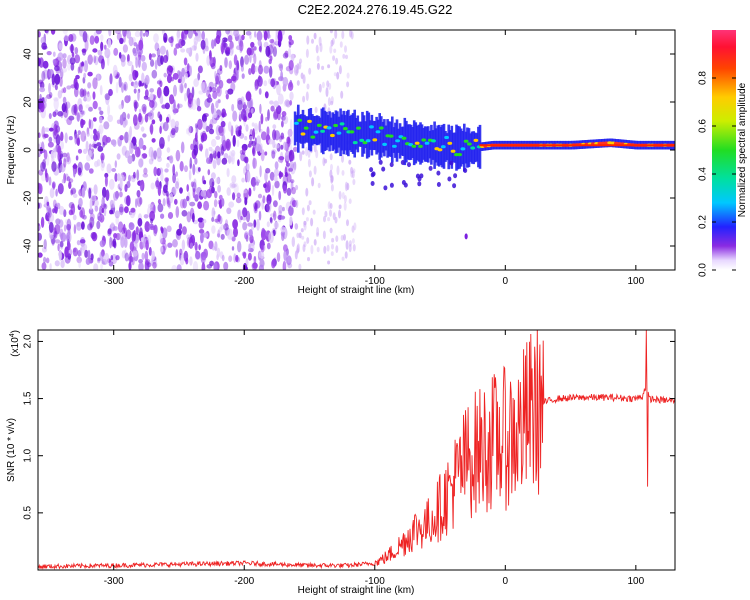 The image size is (750, 600). What do you see at coordinates (402, 162) in the screenshot?
I see `signal-scatter` at bounding box center [402, 162].